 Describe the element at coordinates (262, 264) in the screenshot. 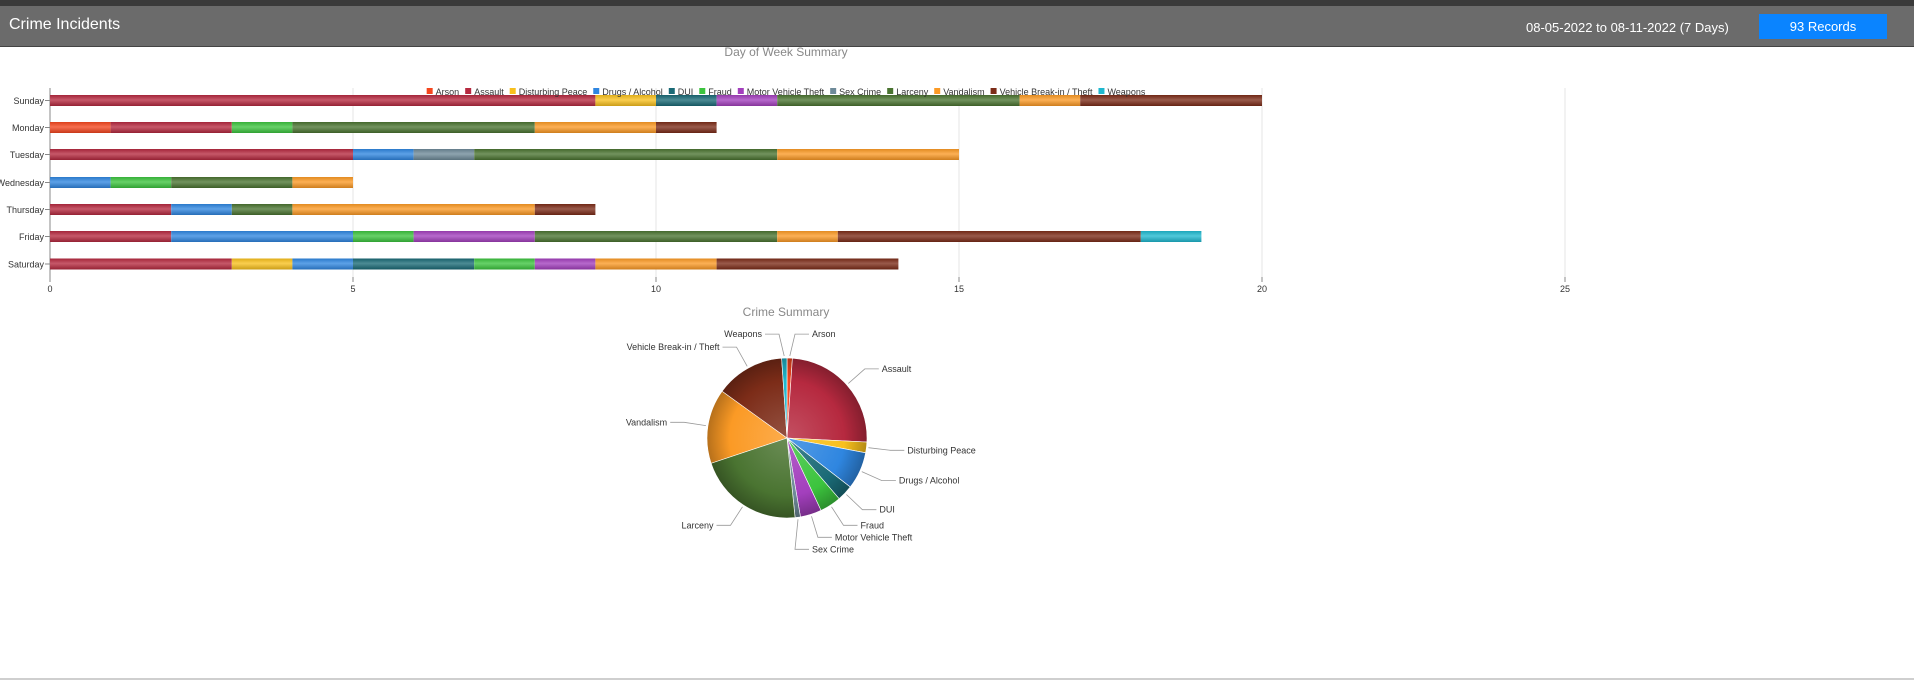

I see `bar-saturday-disturbing-peace` at that location.